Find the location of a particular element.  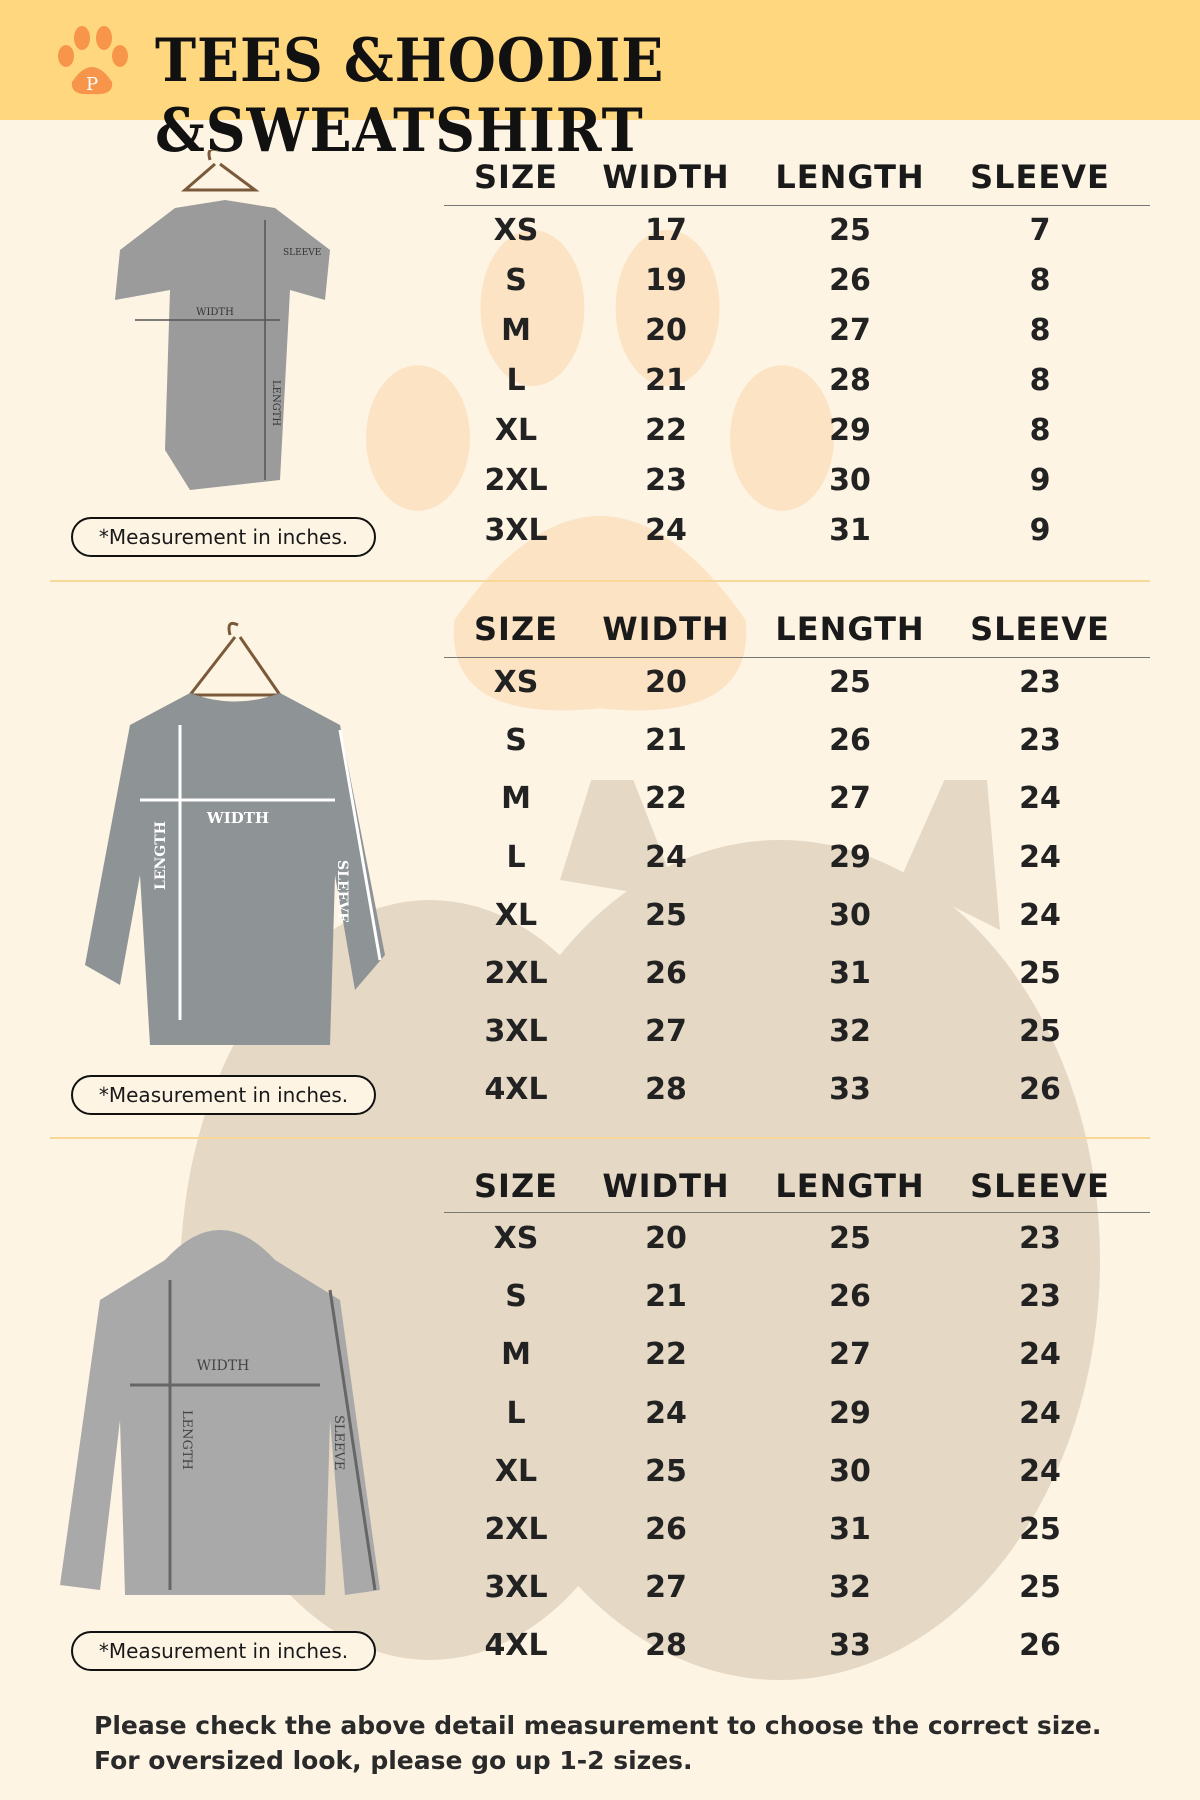

table-cell: 22 is located at coordinates (666, 799).